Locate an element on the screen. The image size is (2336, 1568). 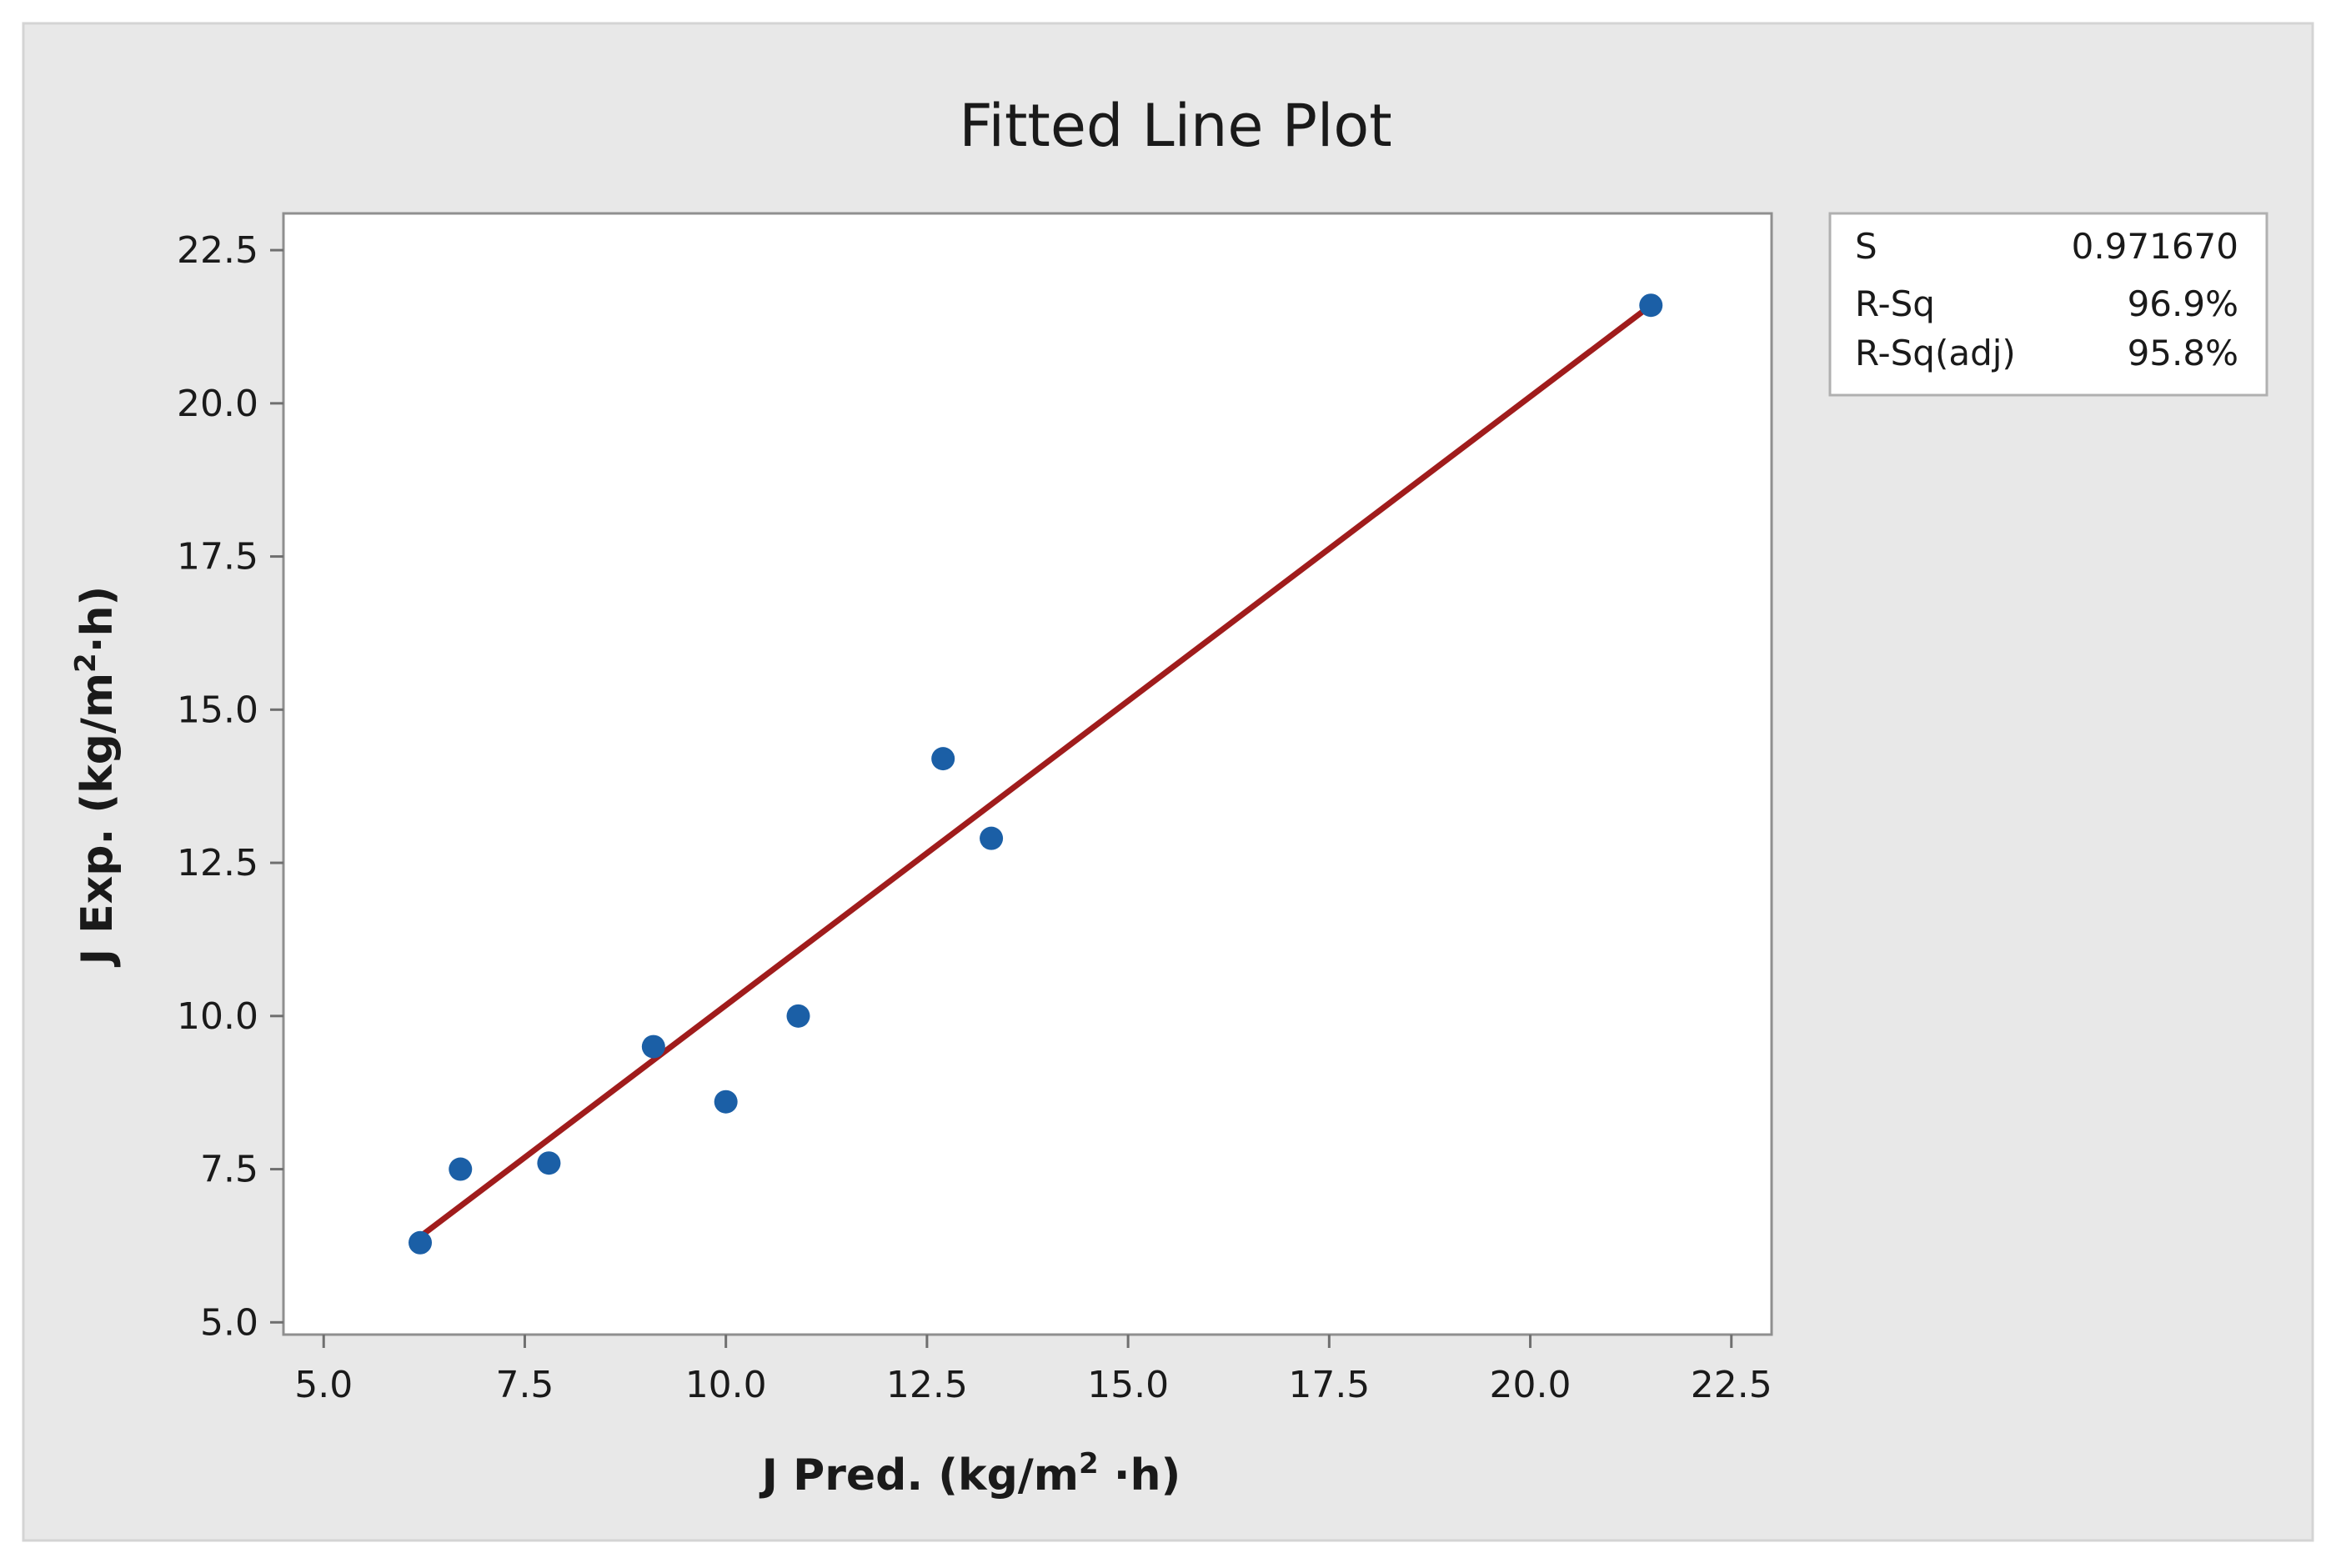
x-tick-label: 15.0 is located at coordinates (1128, 1385).